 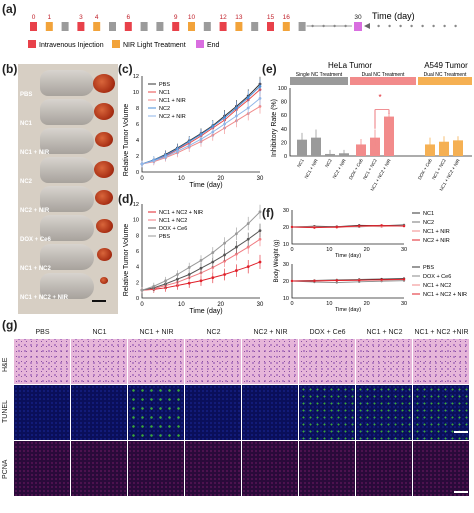 I want to click on dual-nc-label-hela: Dual NC Treatment, so click(x=383, y=75).